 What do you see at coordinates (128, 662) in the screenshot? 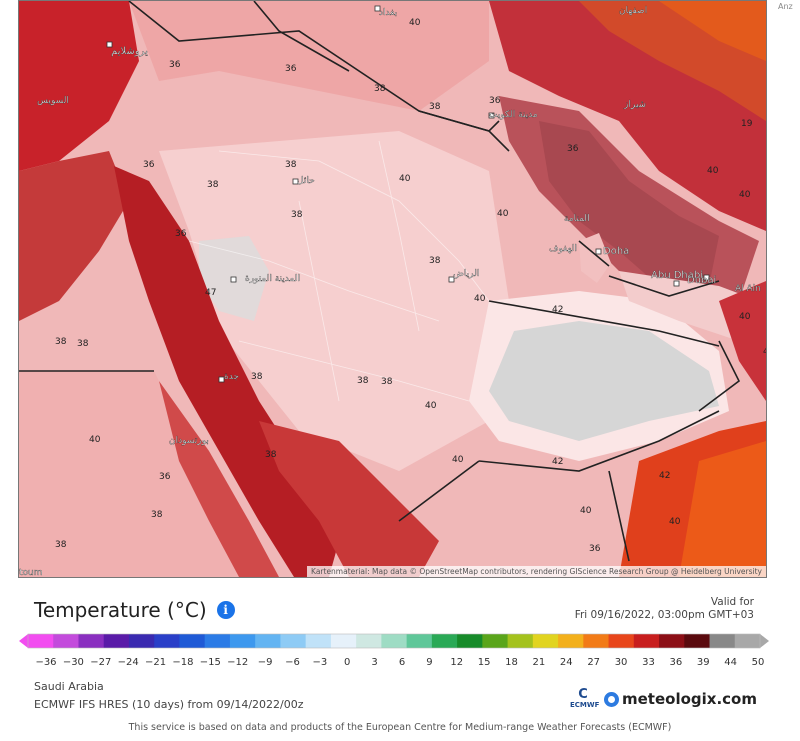
I see `scale-tick-label: −24` at bounding box center [128, 662].